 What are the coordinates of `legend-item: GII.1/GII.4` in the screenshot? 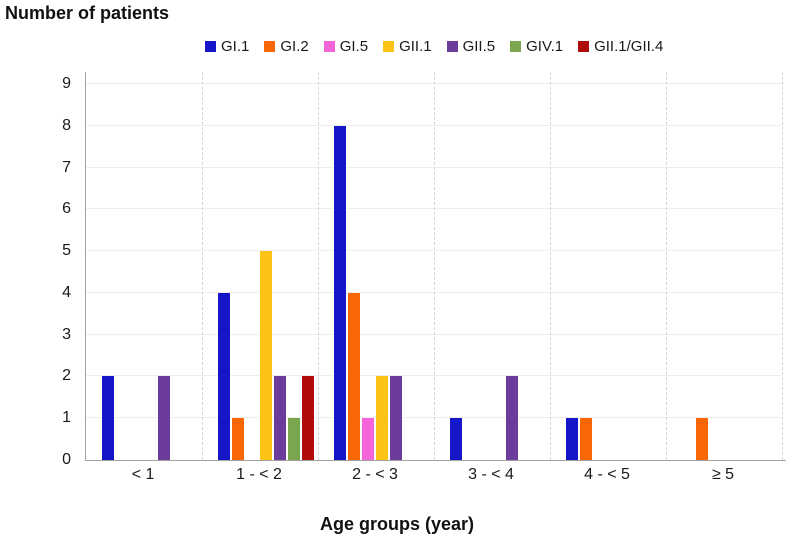 It's located at (620, 46).